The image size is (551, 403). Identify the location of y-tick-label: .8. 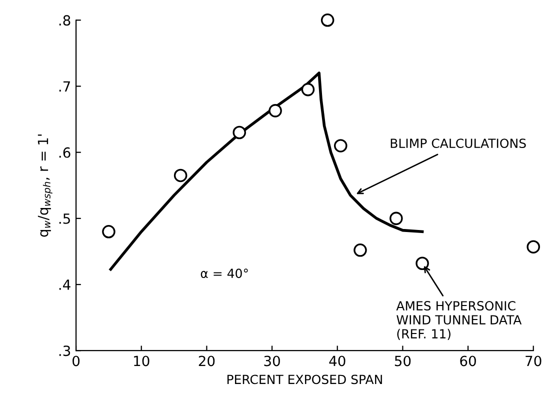
(64, 20).